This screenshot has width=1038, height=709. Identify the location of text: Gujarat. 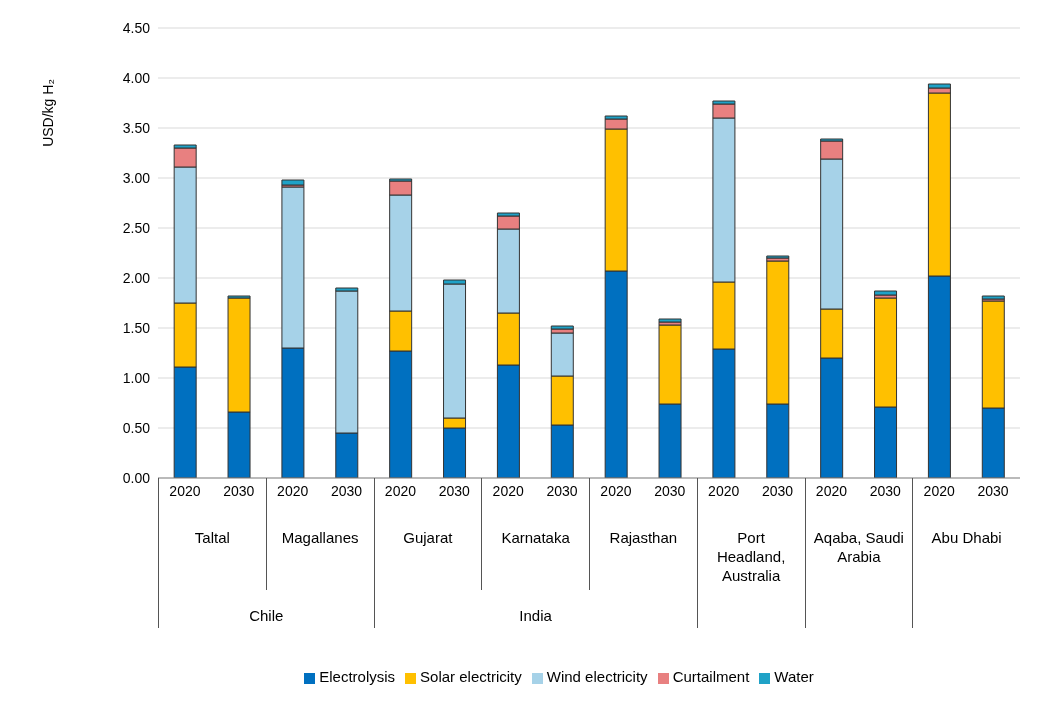
(428, 537).